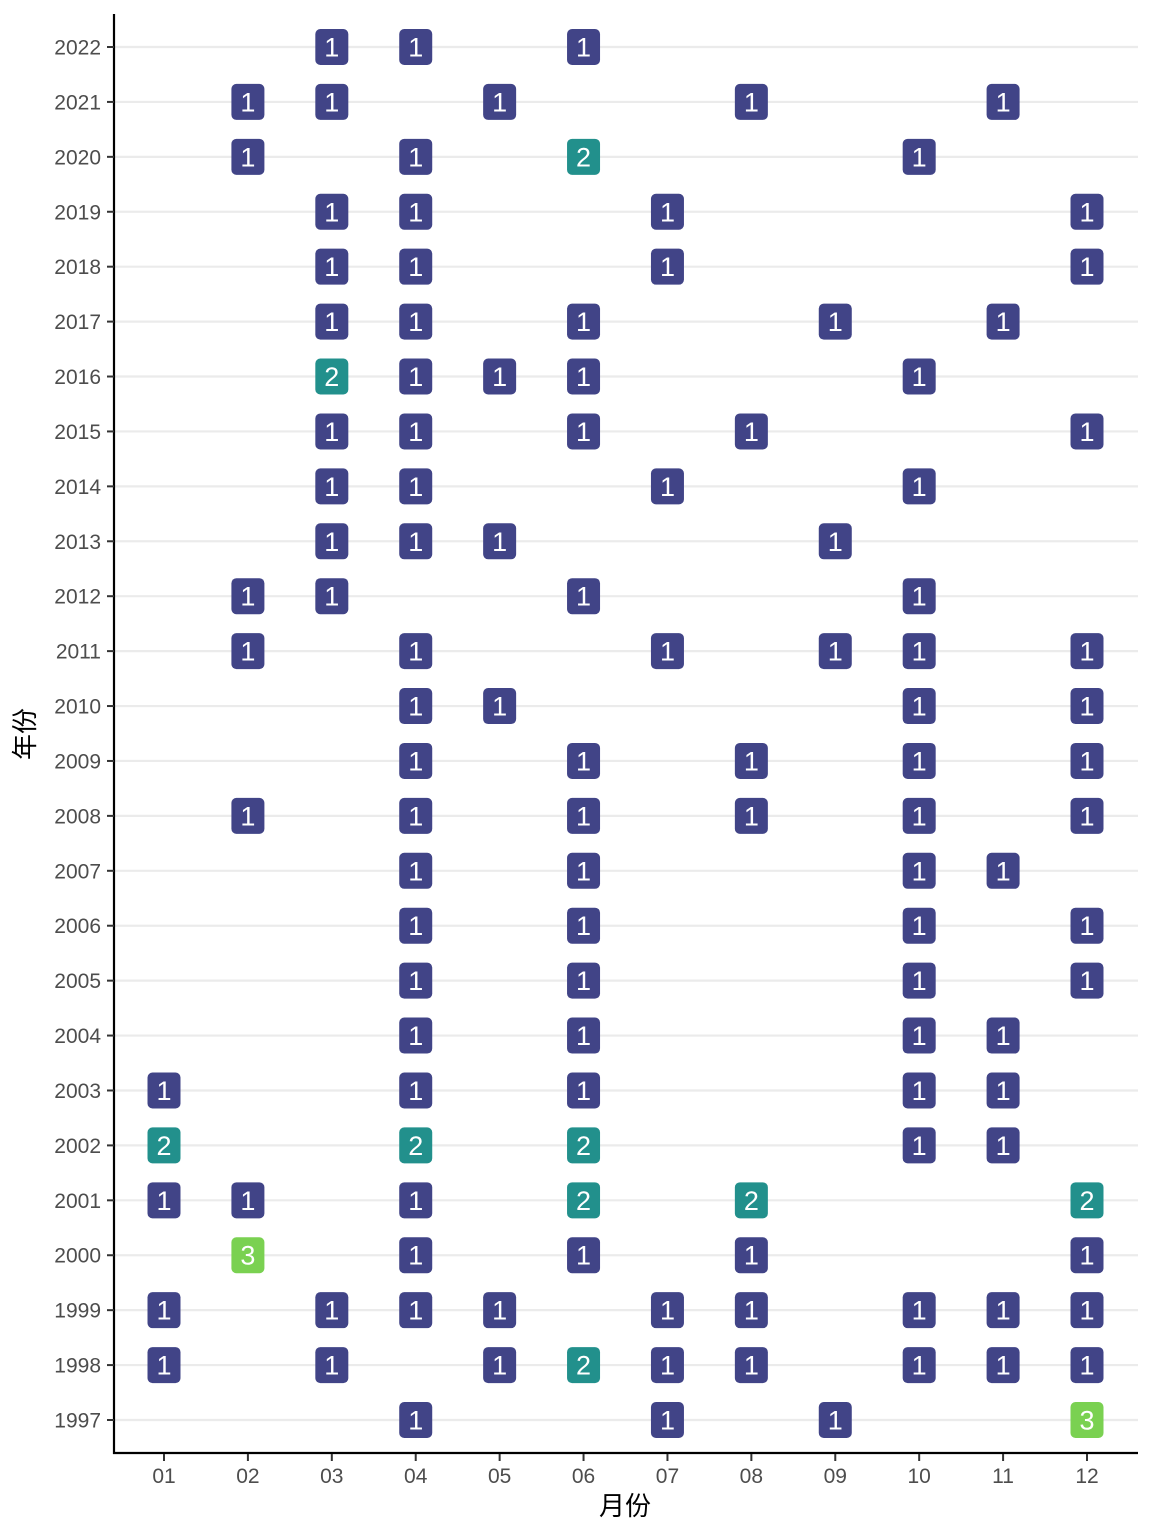 This screenshot has height=1536, width=1152. Describe the element at coordinates (77, 871) in the screenshot. I see `y-tick-label-2007: 2007` at that location.